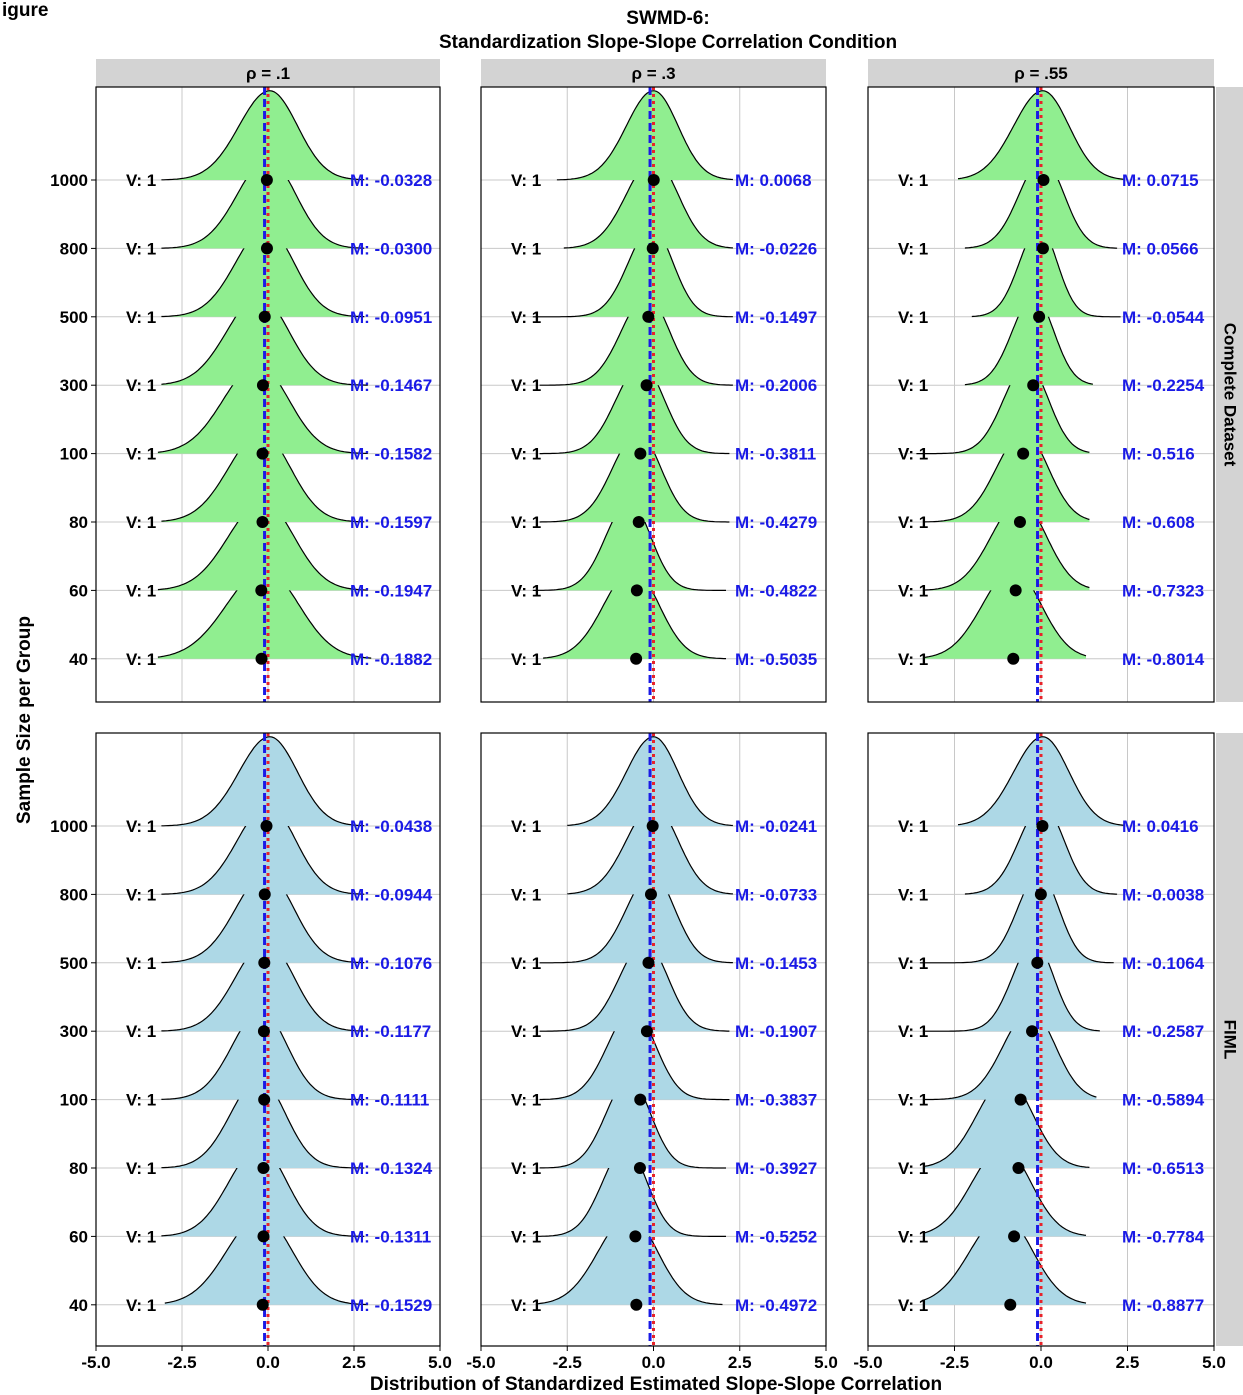  Describe the element at coordinates (1158, 522) in the screenshot. I see `mean-label: M: -0.608` at that location.